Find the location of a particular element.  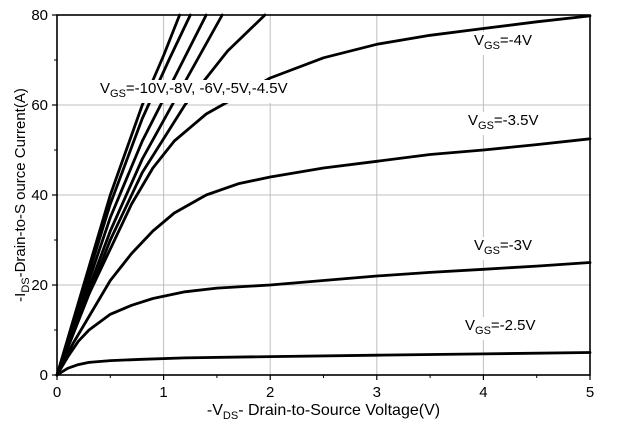

y-tick-label-60: 60 is located at coordinates (39, 105).